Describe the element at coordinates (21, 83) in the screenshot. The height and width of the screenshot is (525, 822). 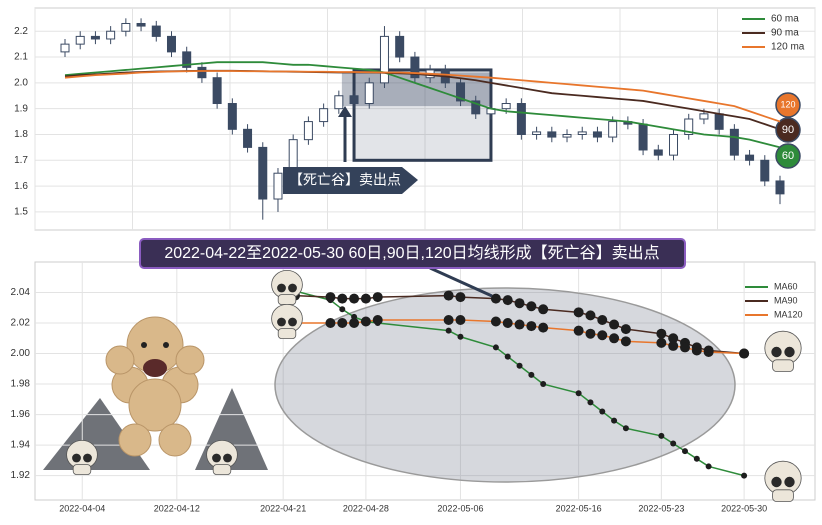
I see `y-tick-label: 2.0` at that location.